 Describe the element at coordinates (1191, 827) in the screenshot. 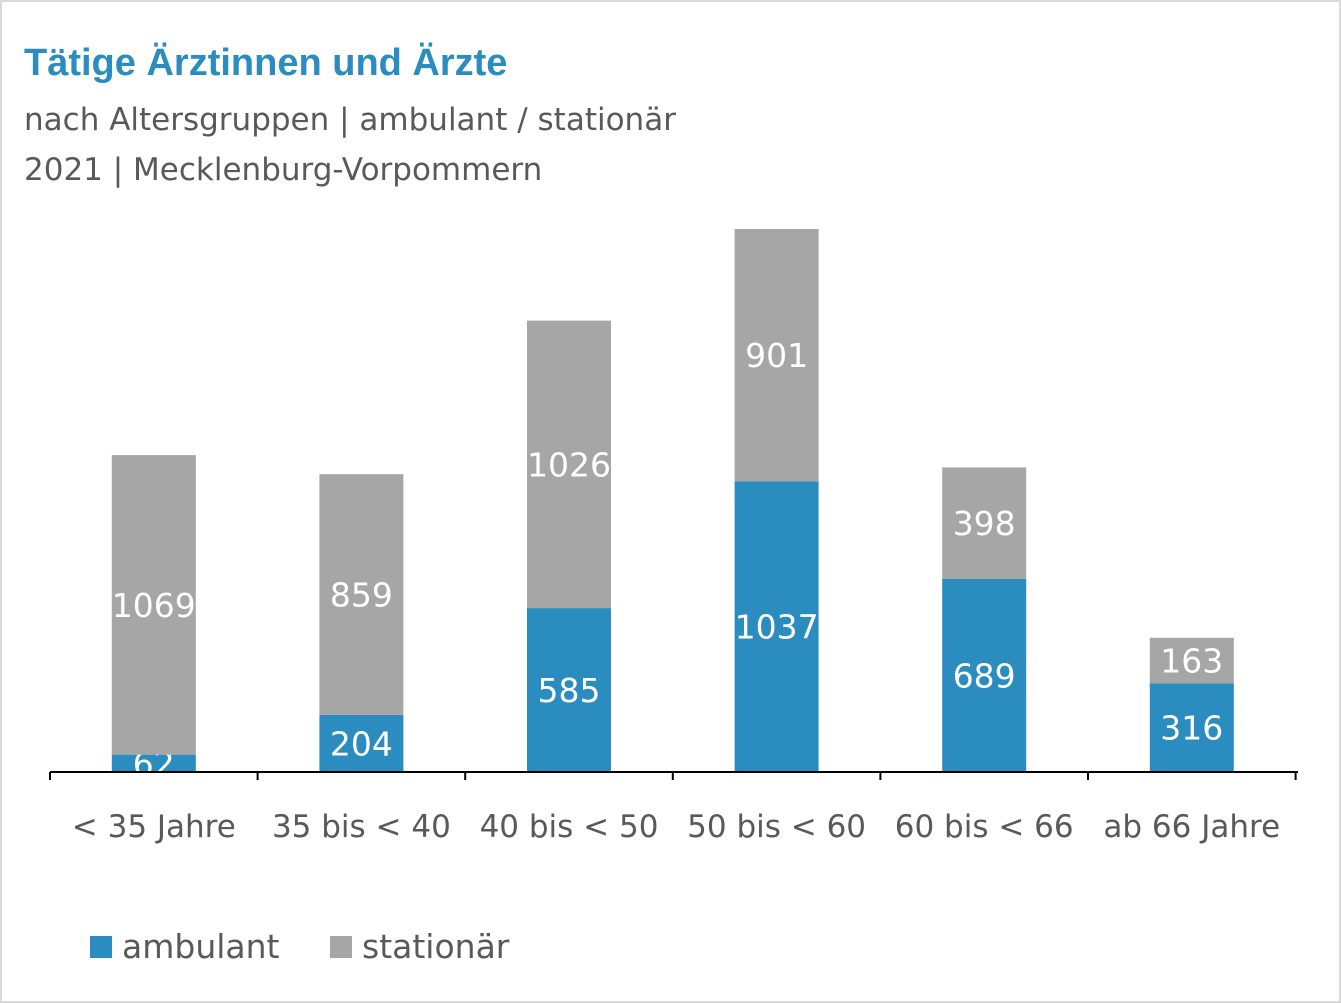

I see `x-tick-label: ab 66 Jahre` at that location.